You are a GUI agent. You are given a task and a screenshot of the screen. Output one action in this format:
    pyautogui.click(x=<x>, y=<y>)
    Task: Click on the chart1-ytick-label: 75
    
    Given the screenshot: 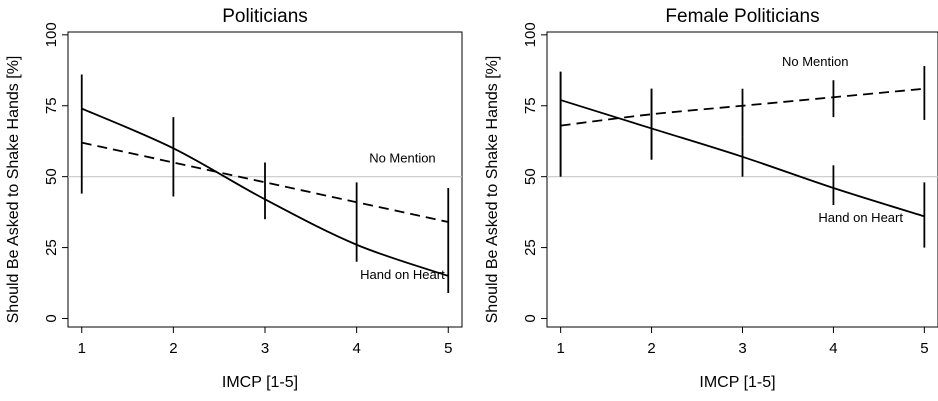 What is the action you would take?
    pyautogui.click(x=530, y=105)
    